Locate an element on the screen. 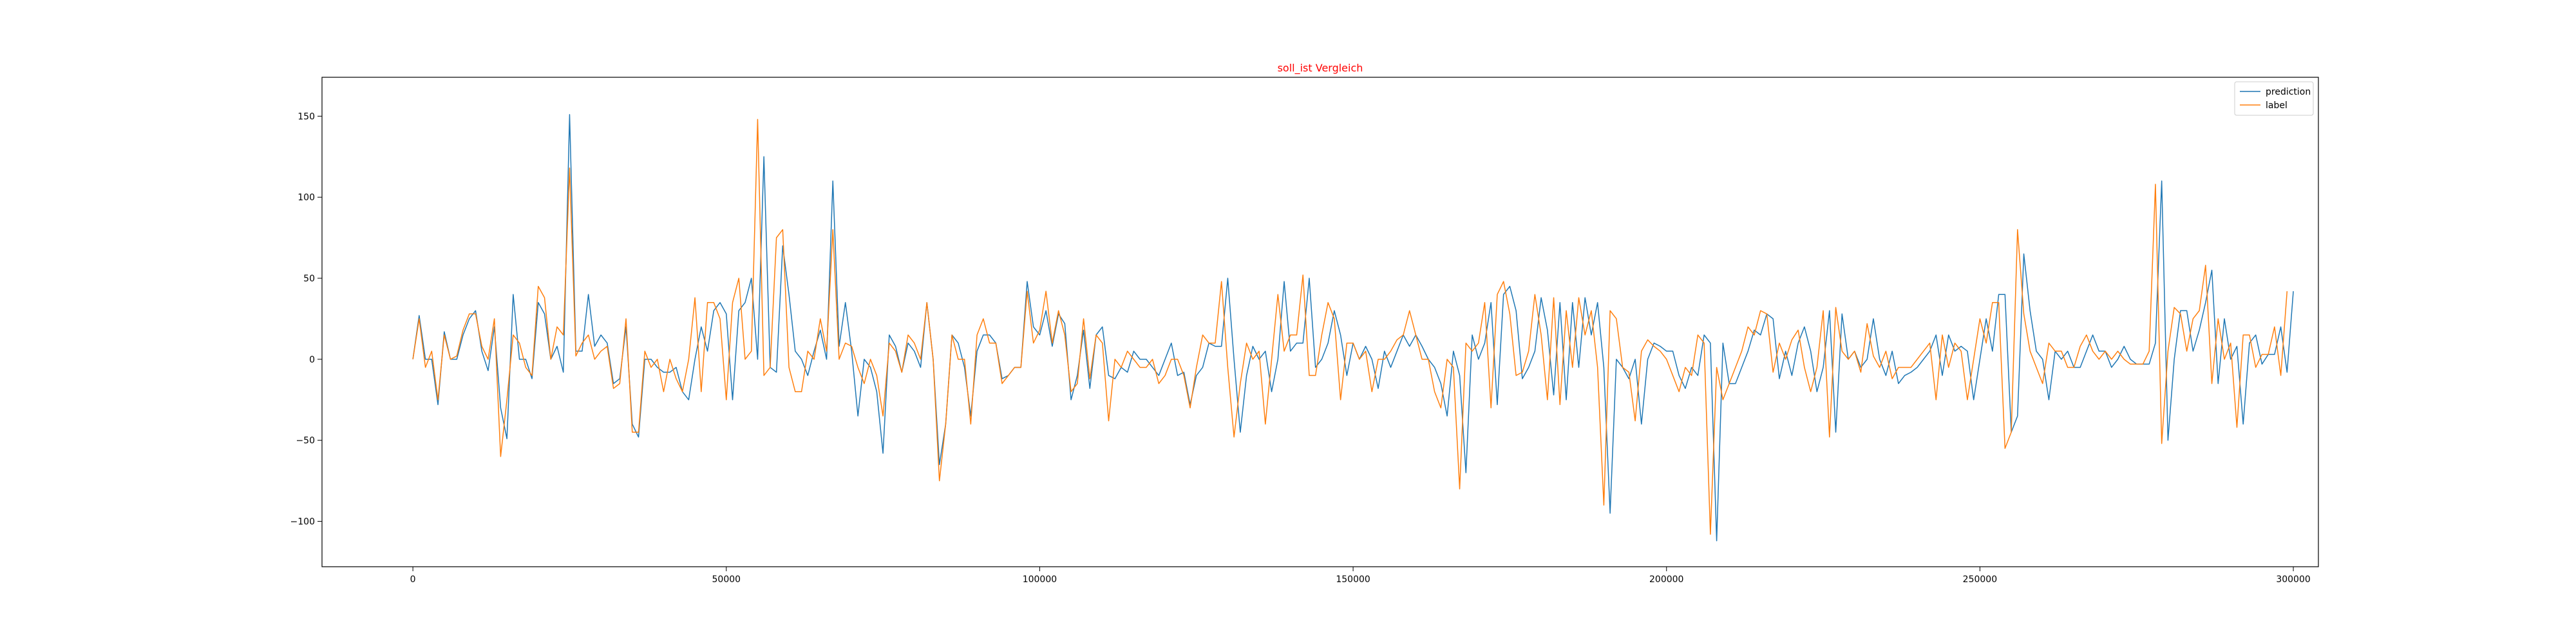 The height and width of the screenshot is (644, 2576). x-tick-label: 200000 is located at coordinates (1666, 579).